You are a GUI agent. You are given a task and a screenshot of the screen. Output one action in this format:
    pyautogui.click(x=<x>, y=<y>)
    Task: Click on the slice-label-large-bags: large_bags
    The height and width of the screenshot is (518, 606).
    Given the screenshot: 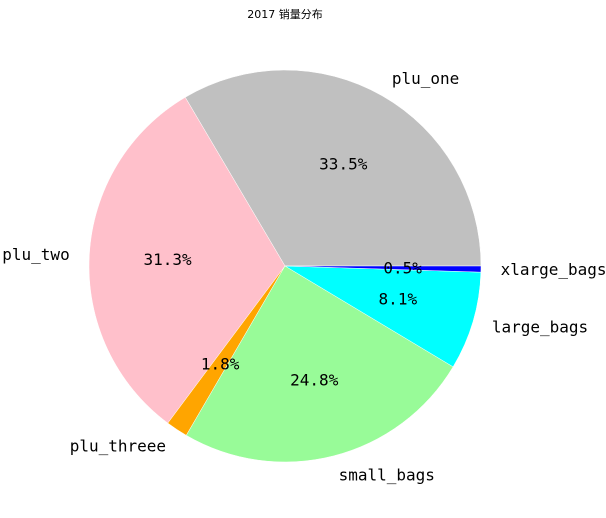 What is the action you would take?
    pyautogui.click(x=540, y=326)
    